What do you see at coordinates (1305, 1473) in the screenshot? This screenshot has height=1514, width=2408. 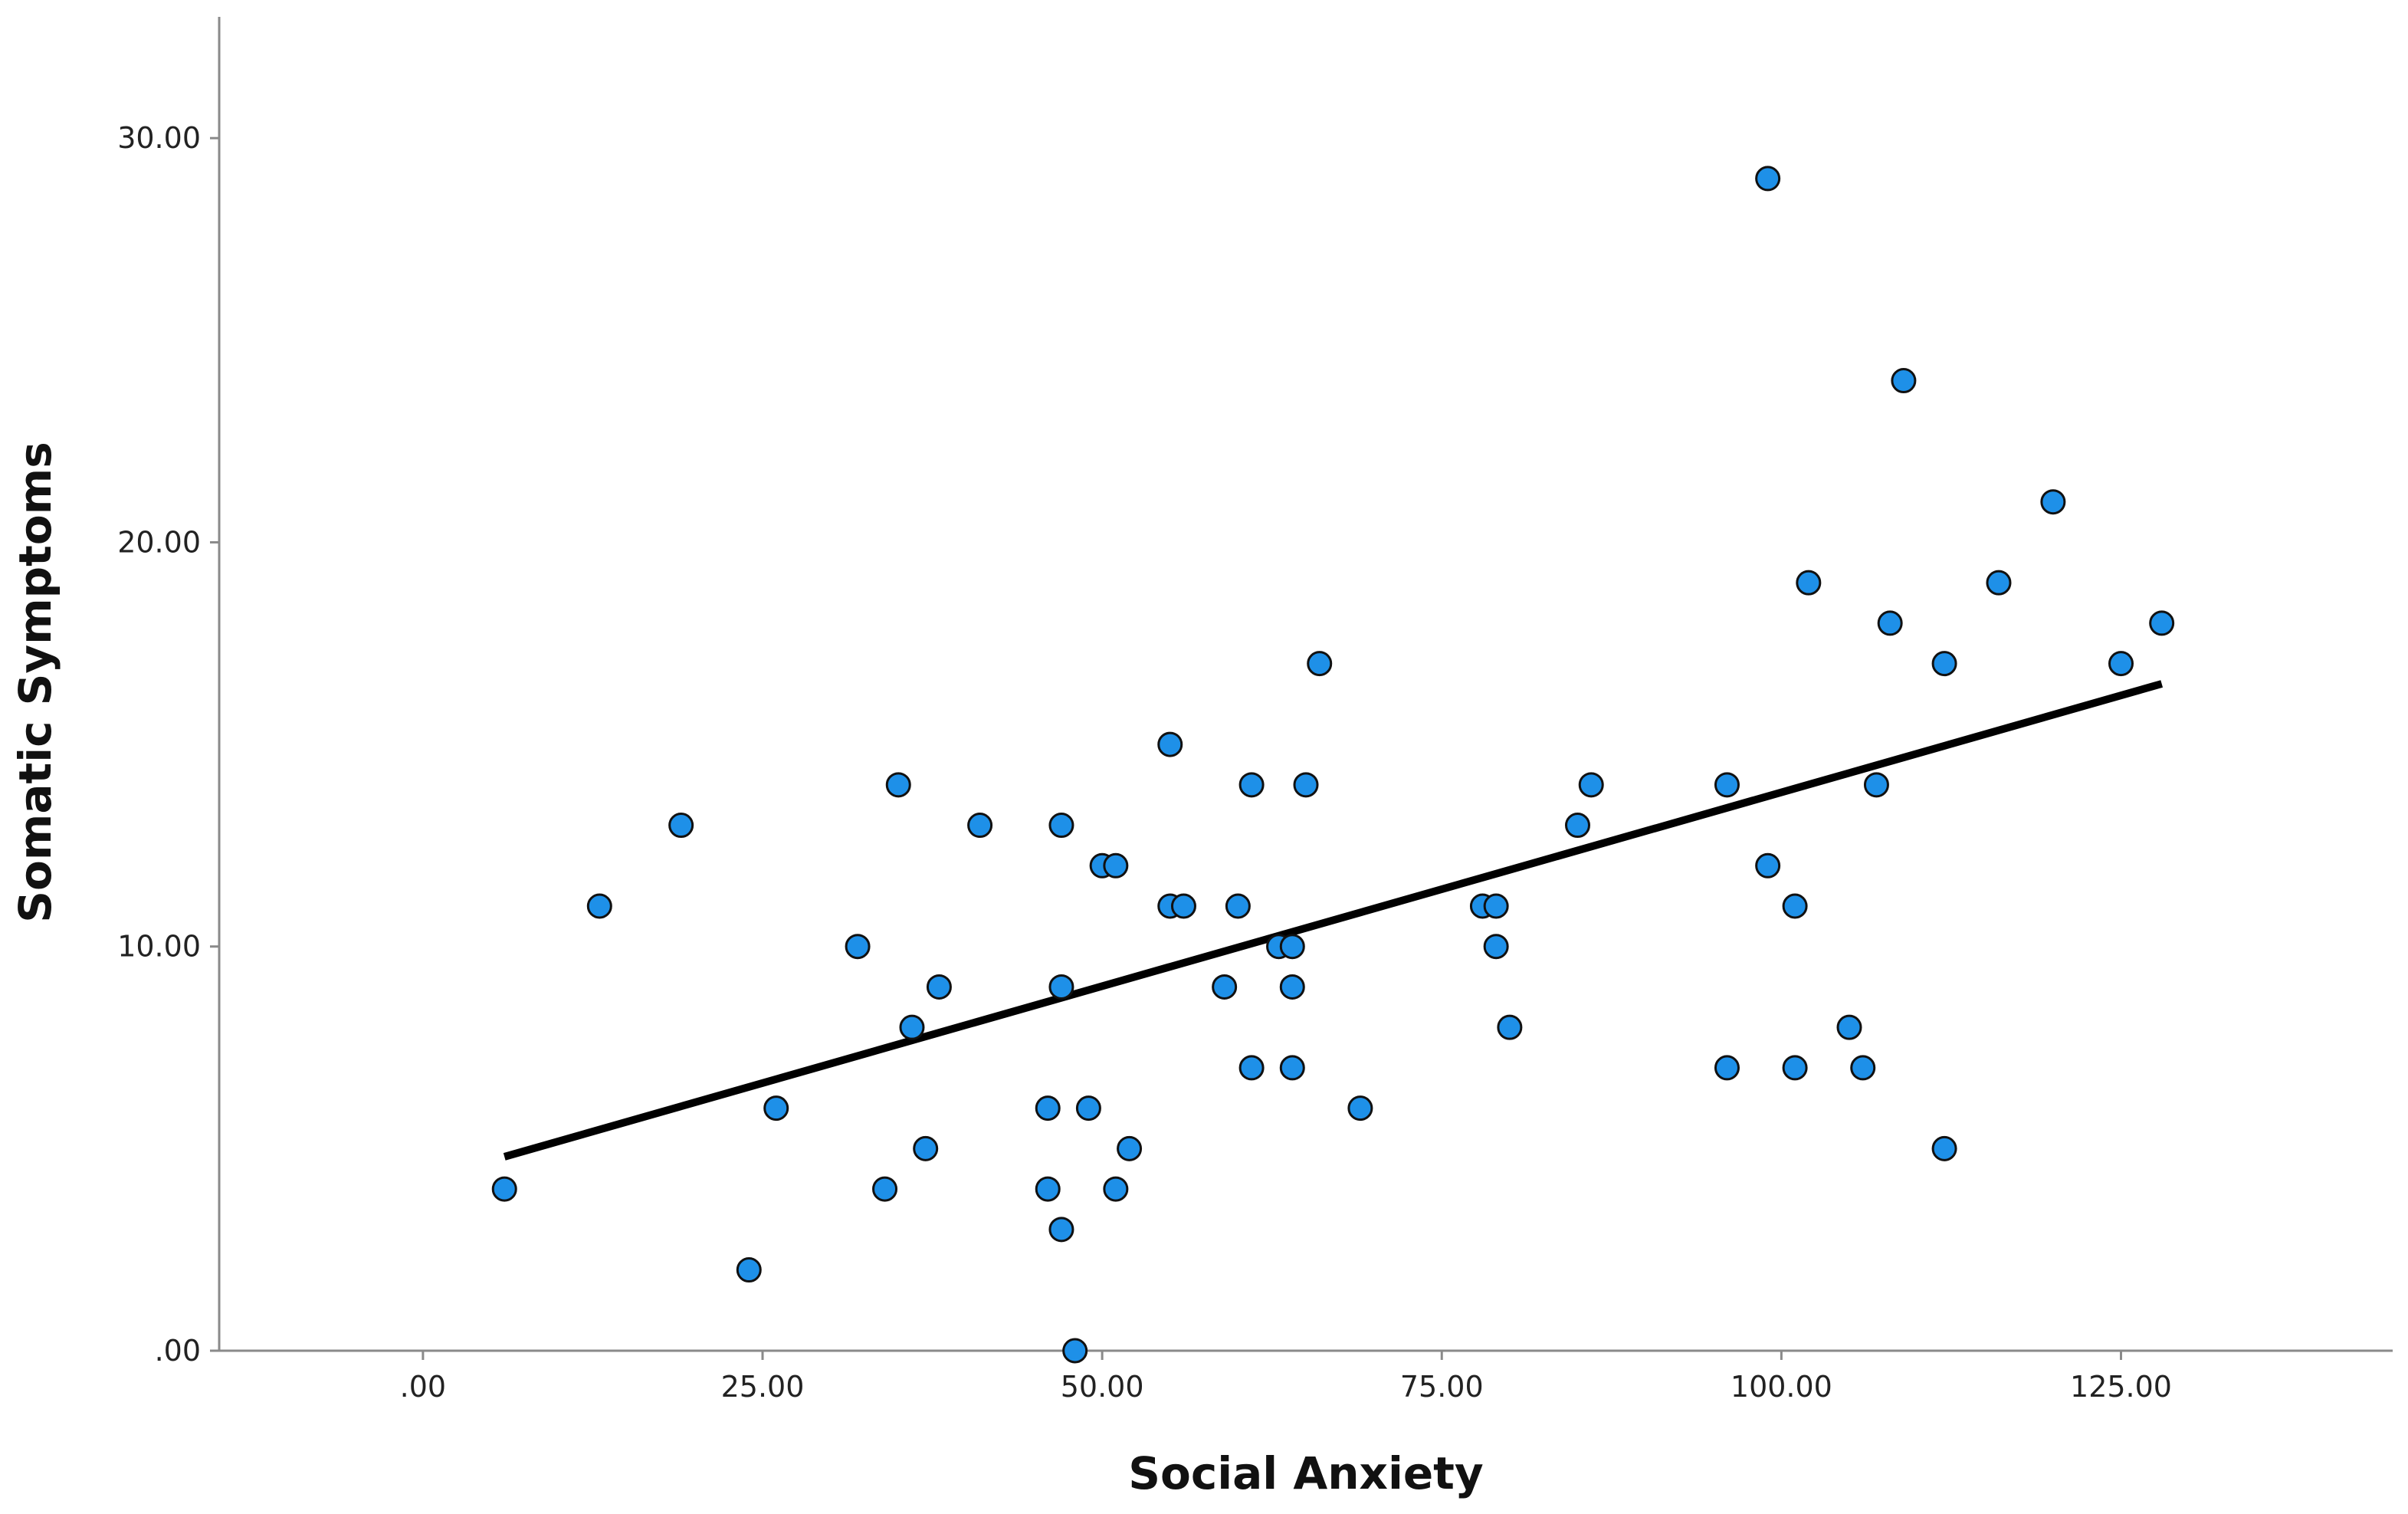 I see `x-axis-title: Social Anxiety` at bounding box center [1305, 1473].